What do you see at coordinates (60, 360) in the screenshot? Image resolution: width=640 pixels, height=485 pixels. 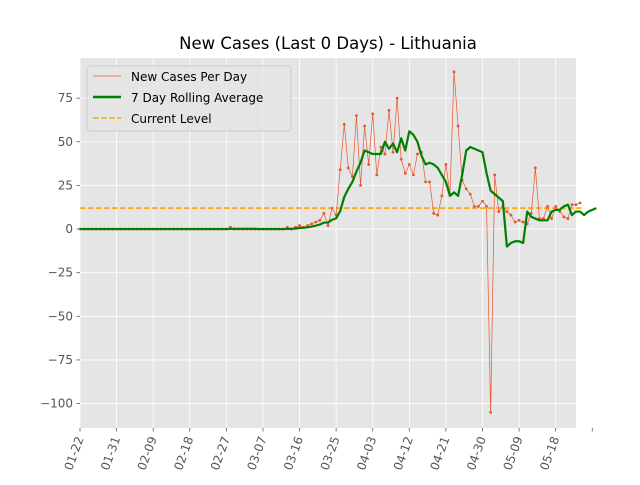 I see `y-tick-label: −75` at bounding box center [60, 360].